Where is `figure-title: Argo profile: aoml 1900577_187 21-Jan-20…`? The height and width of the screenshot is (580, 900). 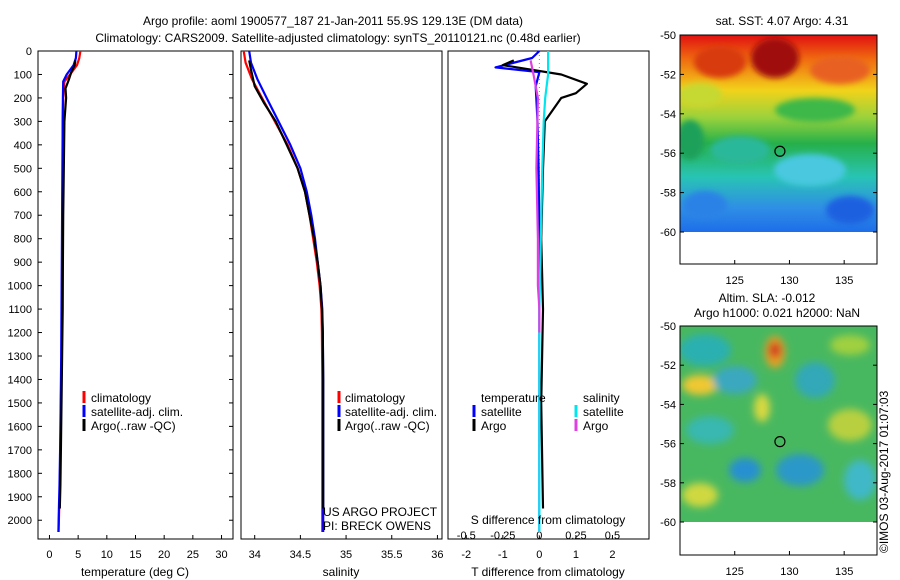 figure-title: Argo profile: aoml 1900577_187 21-Jan-20… is located at coordinates (333, 21).